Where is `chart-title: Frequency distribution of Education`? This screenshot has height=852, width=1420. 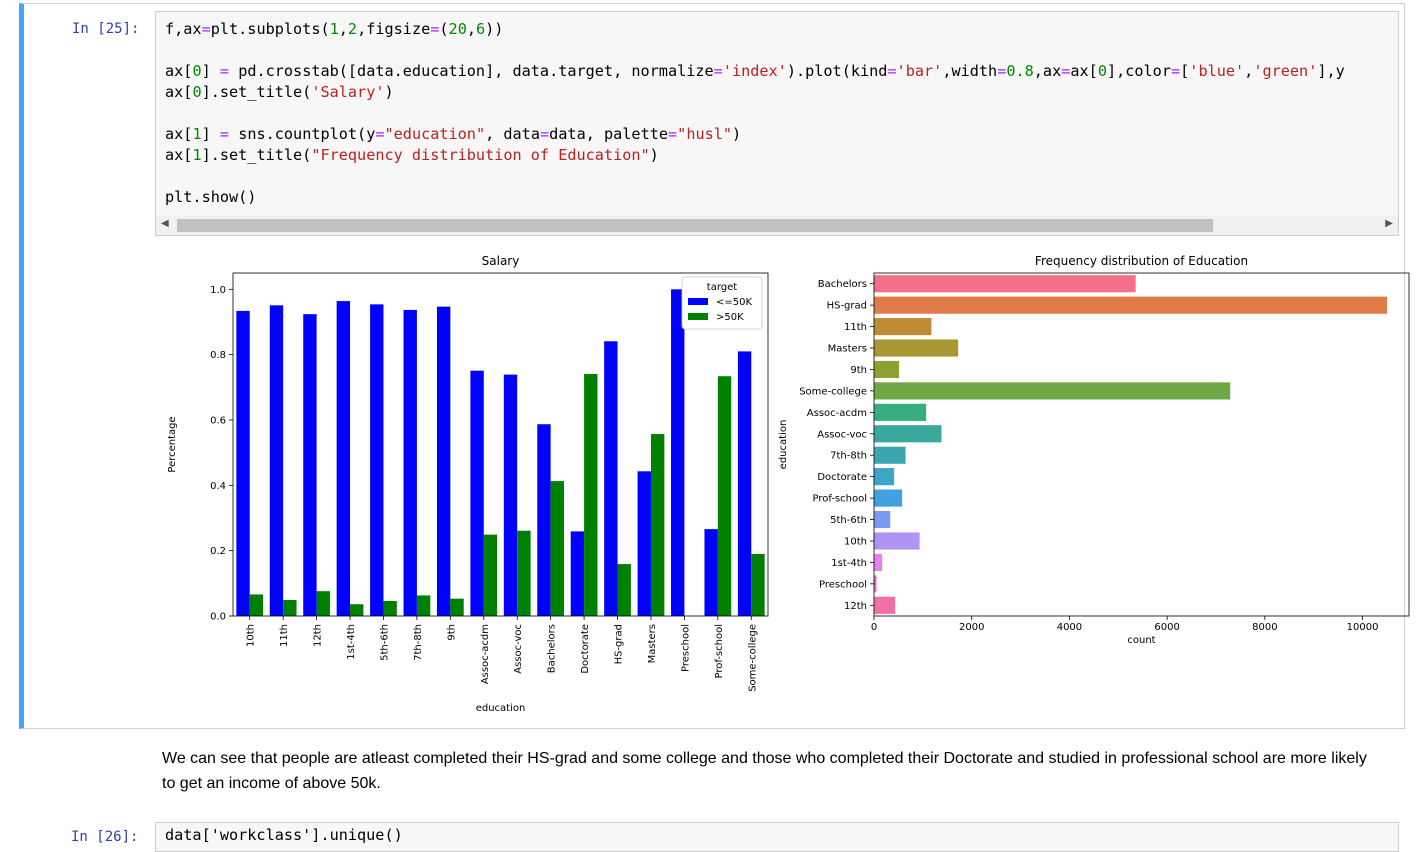 chart-title: Frequency distribution of Education is located at coordinates (1141, 261).